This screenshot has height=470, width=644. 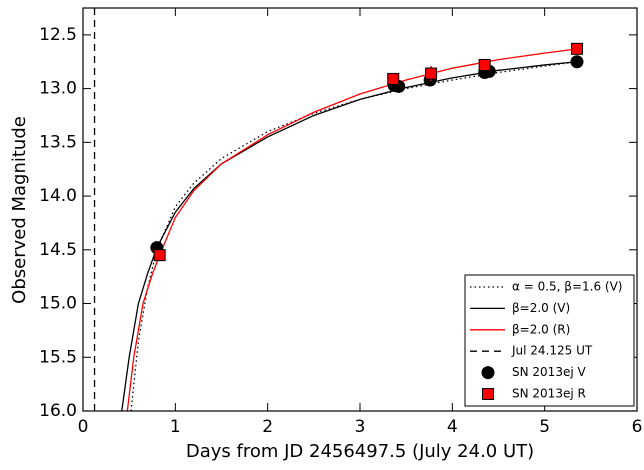 I want to click on legend-label: SN 2013ej R, so click(x=549, y=394).